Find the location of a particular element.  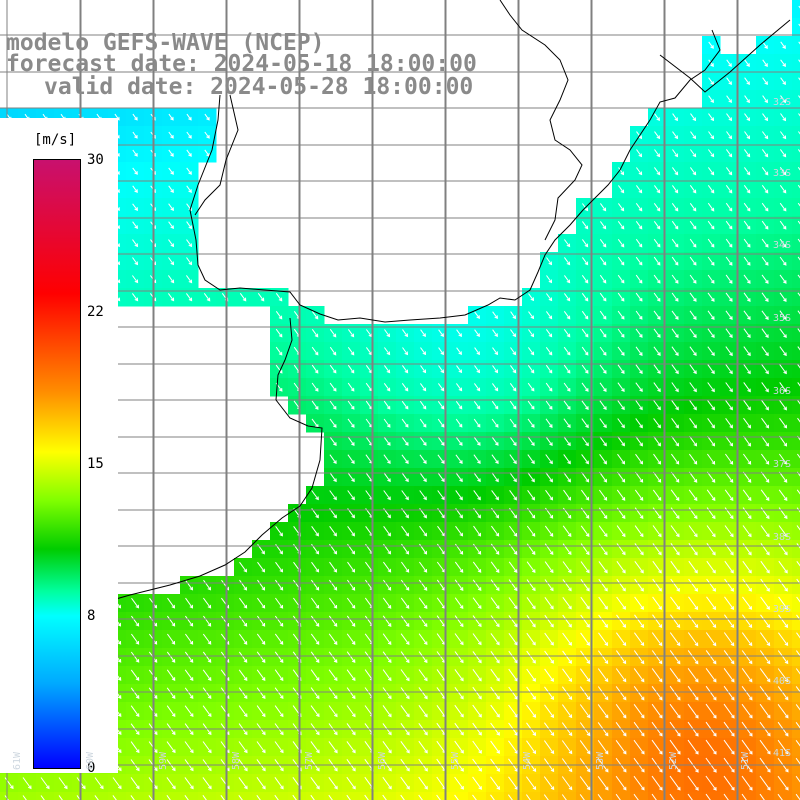

lon-label-56w: 56W is located at coordinates (382, 760).